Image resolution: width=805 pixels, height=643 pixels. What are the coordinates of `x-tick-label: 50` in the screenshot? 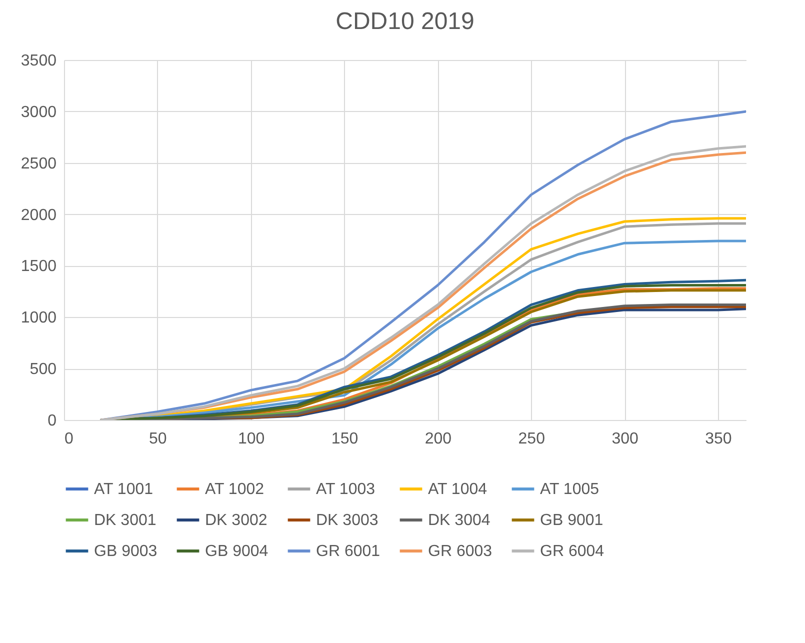 It's located at (158, 439).